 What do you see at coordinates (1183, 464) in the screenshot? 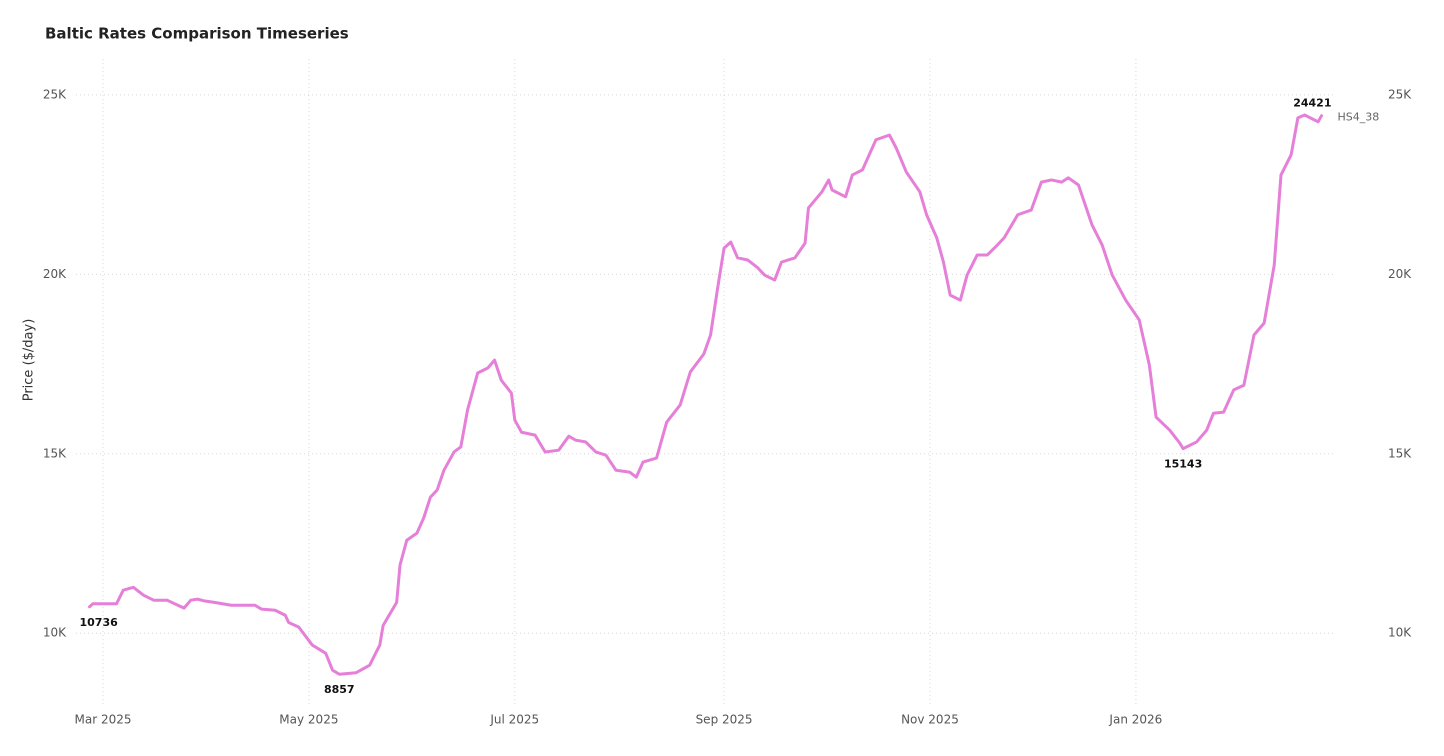
I see `data-label: 15143` at bounding box center [1183, 464].